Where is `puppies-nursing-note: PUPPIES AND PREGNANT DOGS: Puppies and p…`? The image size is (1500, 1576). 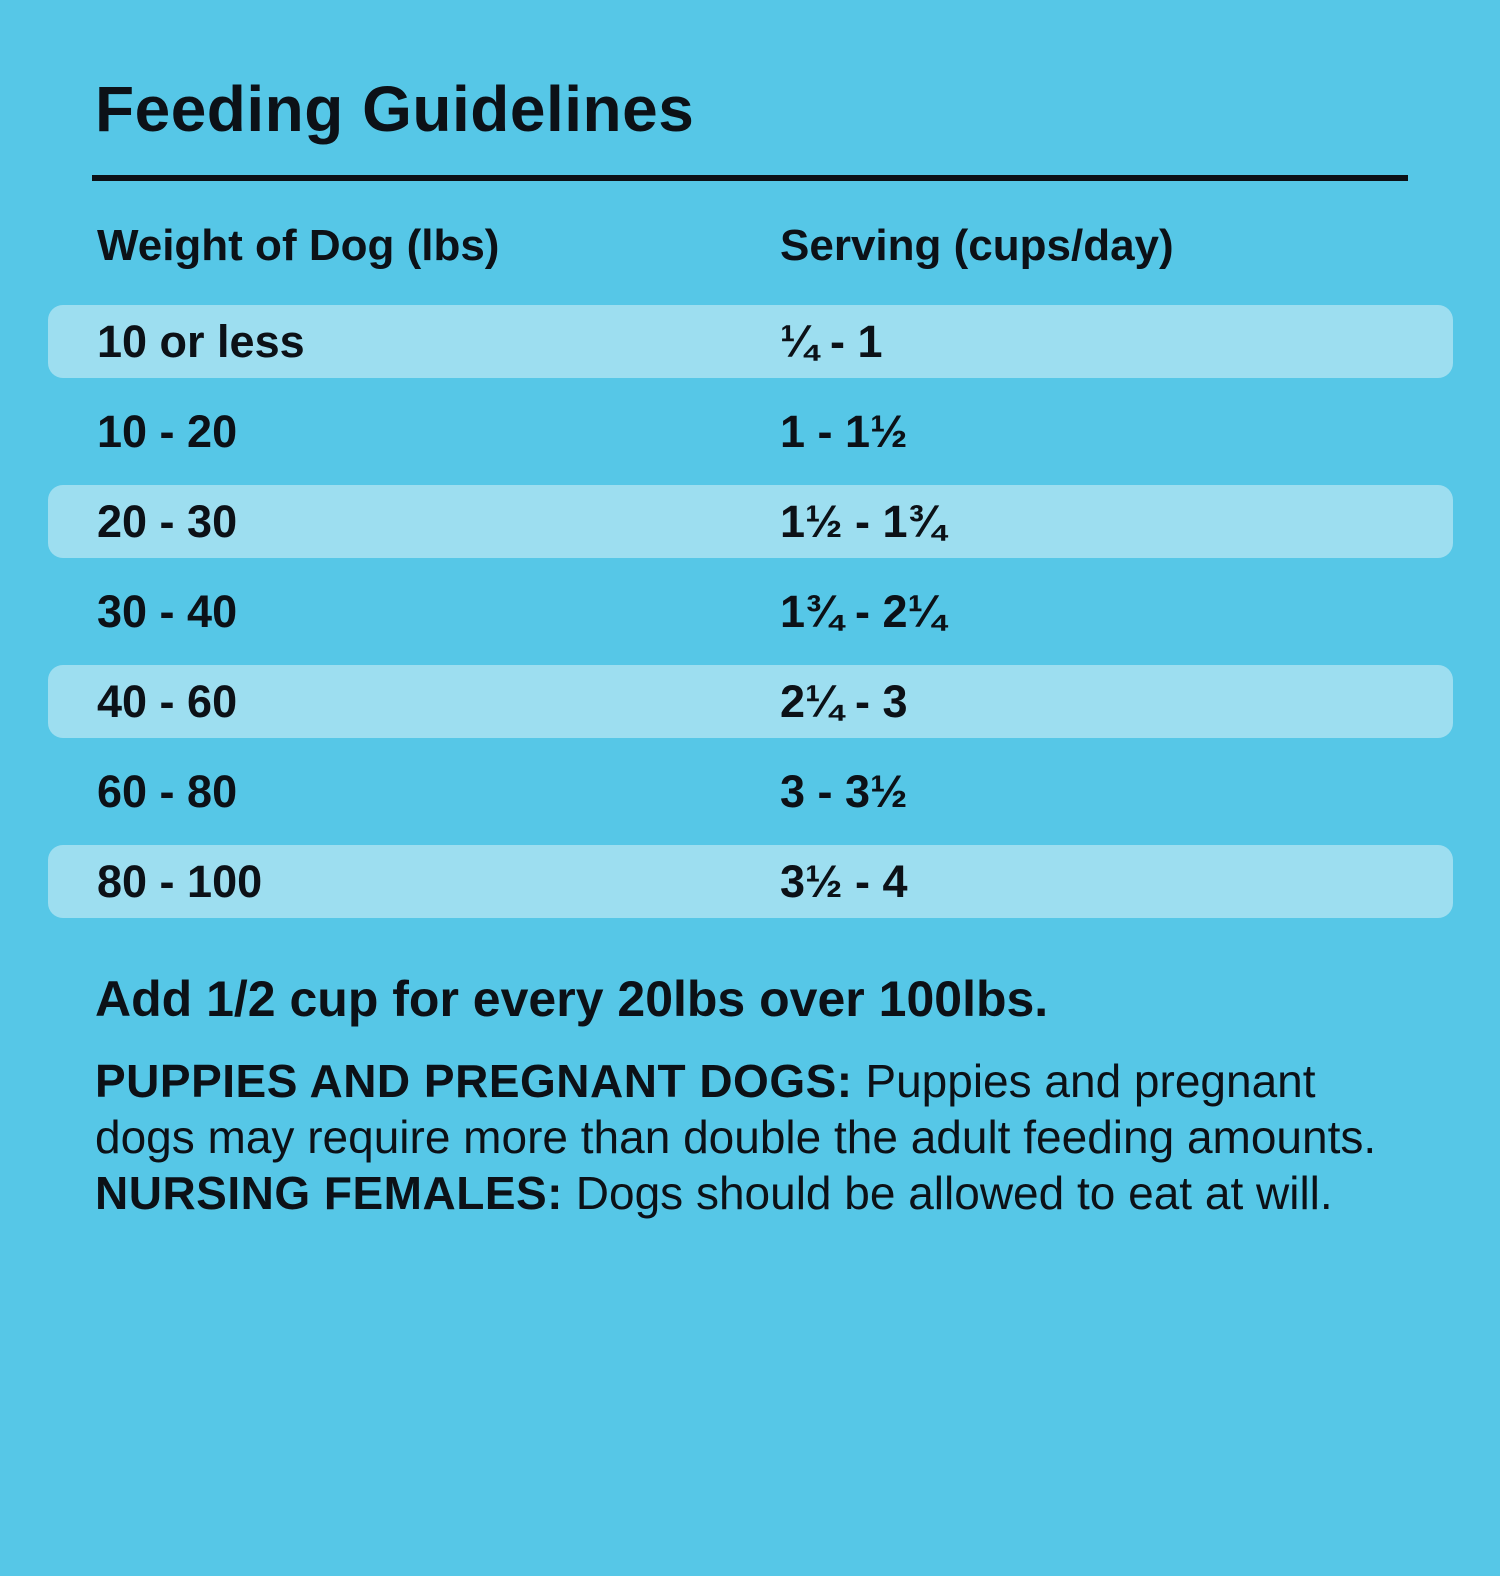 puppies-nursing-note: PUPPIES AND PREGNANT DOGS: Puppies and p… is located at coordinates (752, 1137).